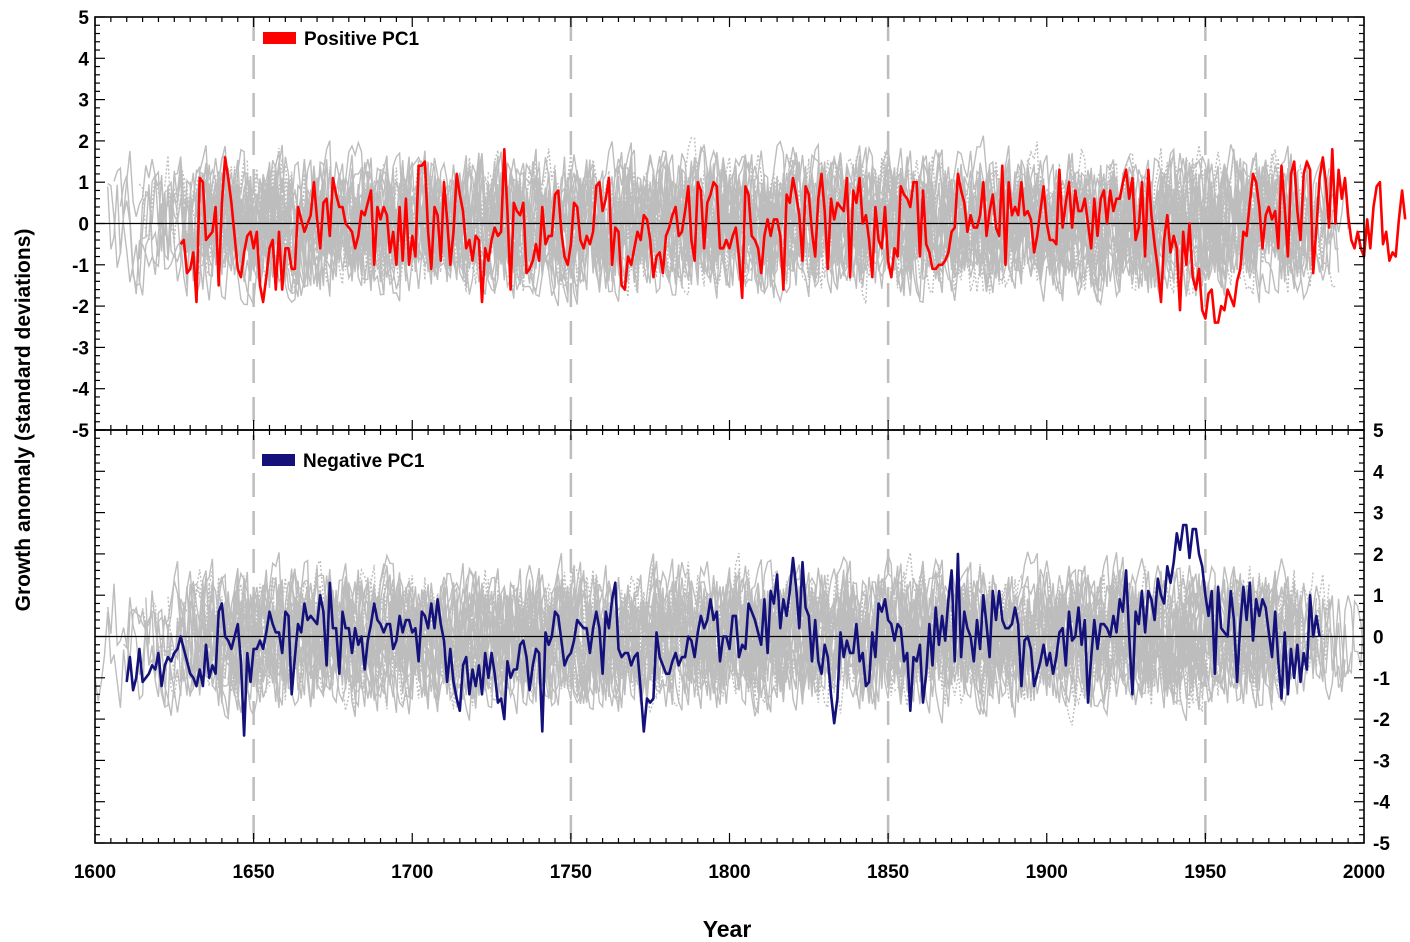  I want to click on x-axis-label: Year, so click(727, 929).